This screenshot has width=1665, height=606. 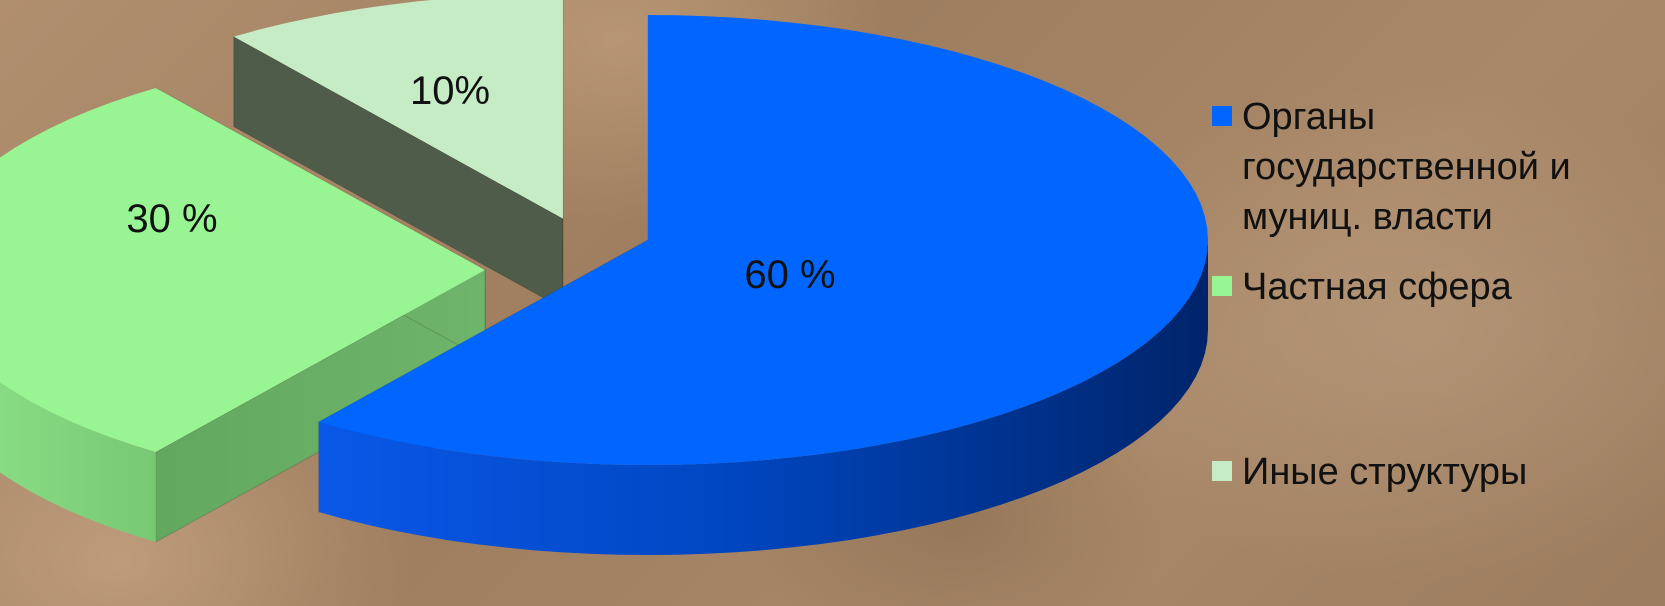 What do you see at coordinates (398, 109) in the screenshot?
I see `slice-other-top` at bounding box center [398, 109].